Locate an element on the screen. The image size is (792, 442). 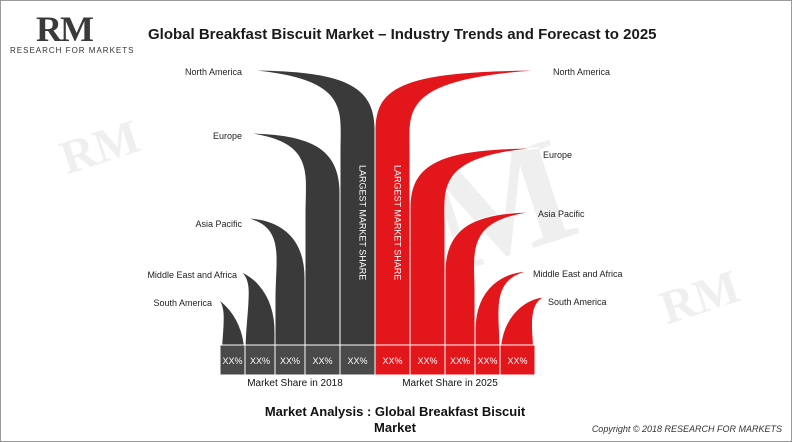
logo: RM RESEARCH FOR MARKETS is located at coordinates (75, 31).